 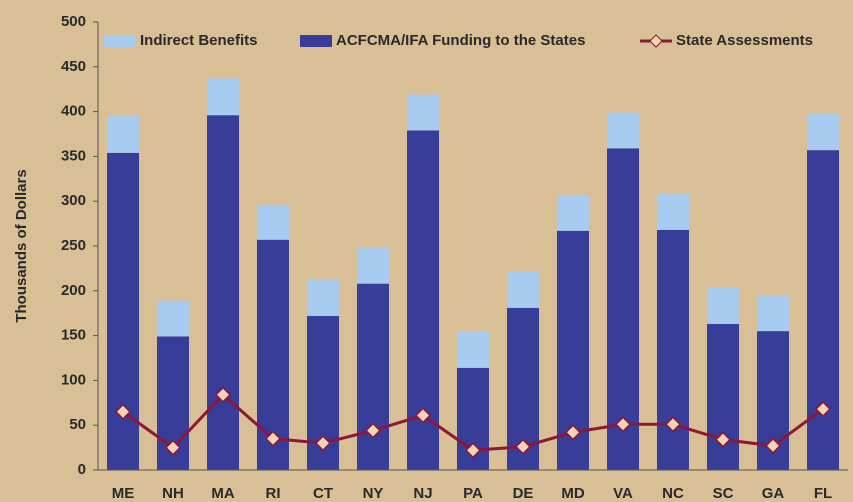 I want to click on y-tick-label: 50, so click(x=77, y=424).